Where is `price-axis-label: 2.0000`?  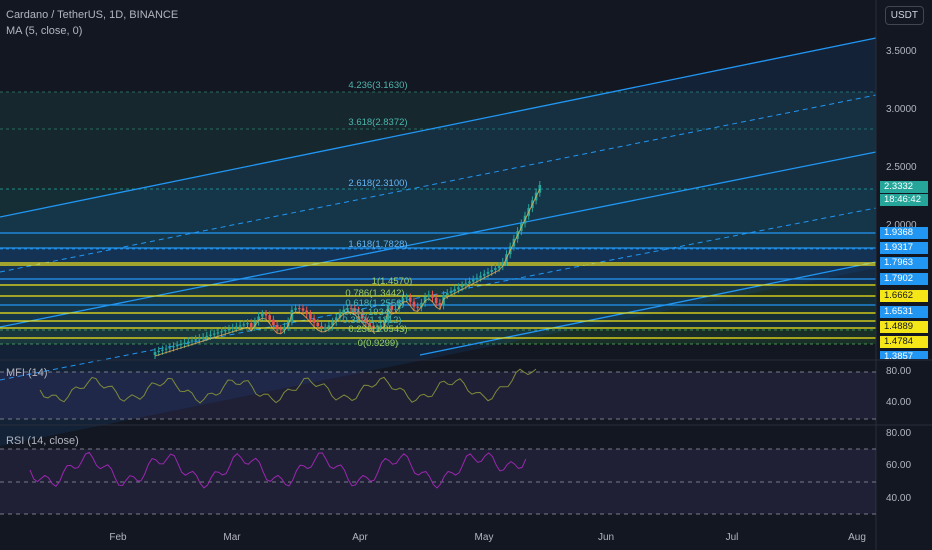
price-axis-label: 2.0000 is located at coordinates (901, 225).